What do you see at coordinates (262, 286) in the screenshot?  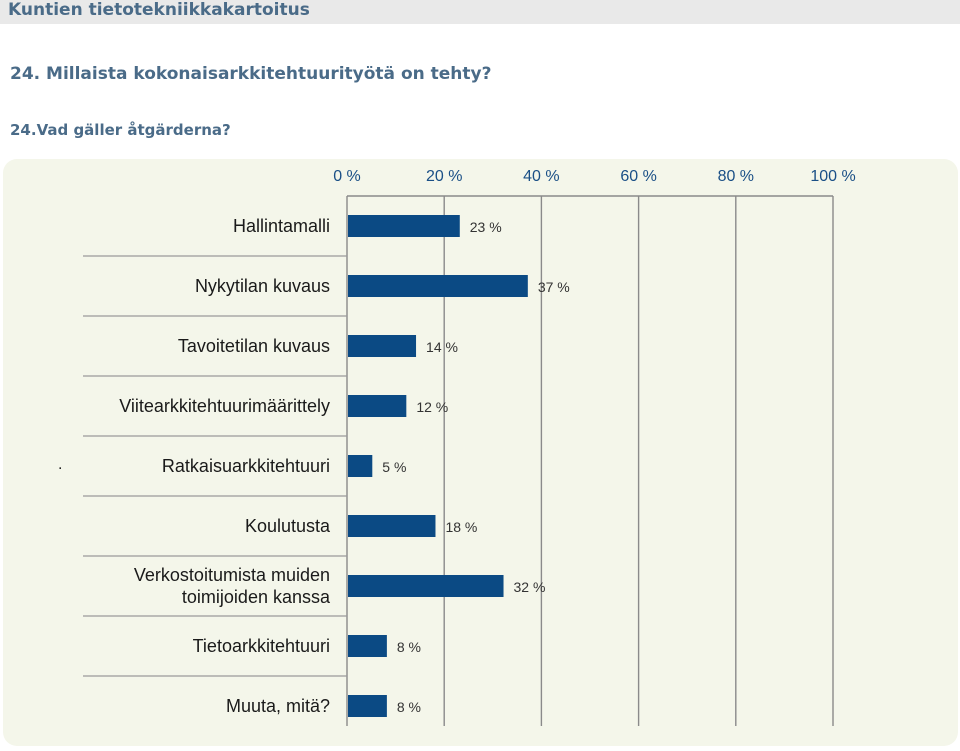 I see `category-label: Nykytilan kuvaus` at bounding box center [262, 286].